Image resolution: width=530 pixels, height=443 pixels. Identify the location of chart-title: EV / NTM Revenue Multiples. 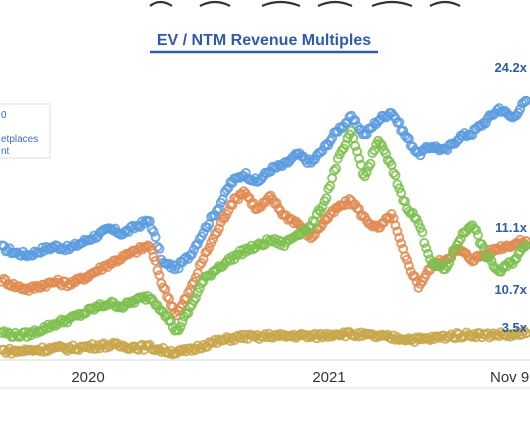
(264, 40).